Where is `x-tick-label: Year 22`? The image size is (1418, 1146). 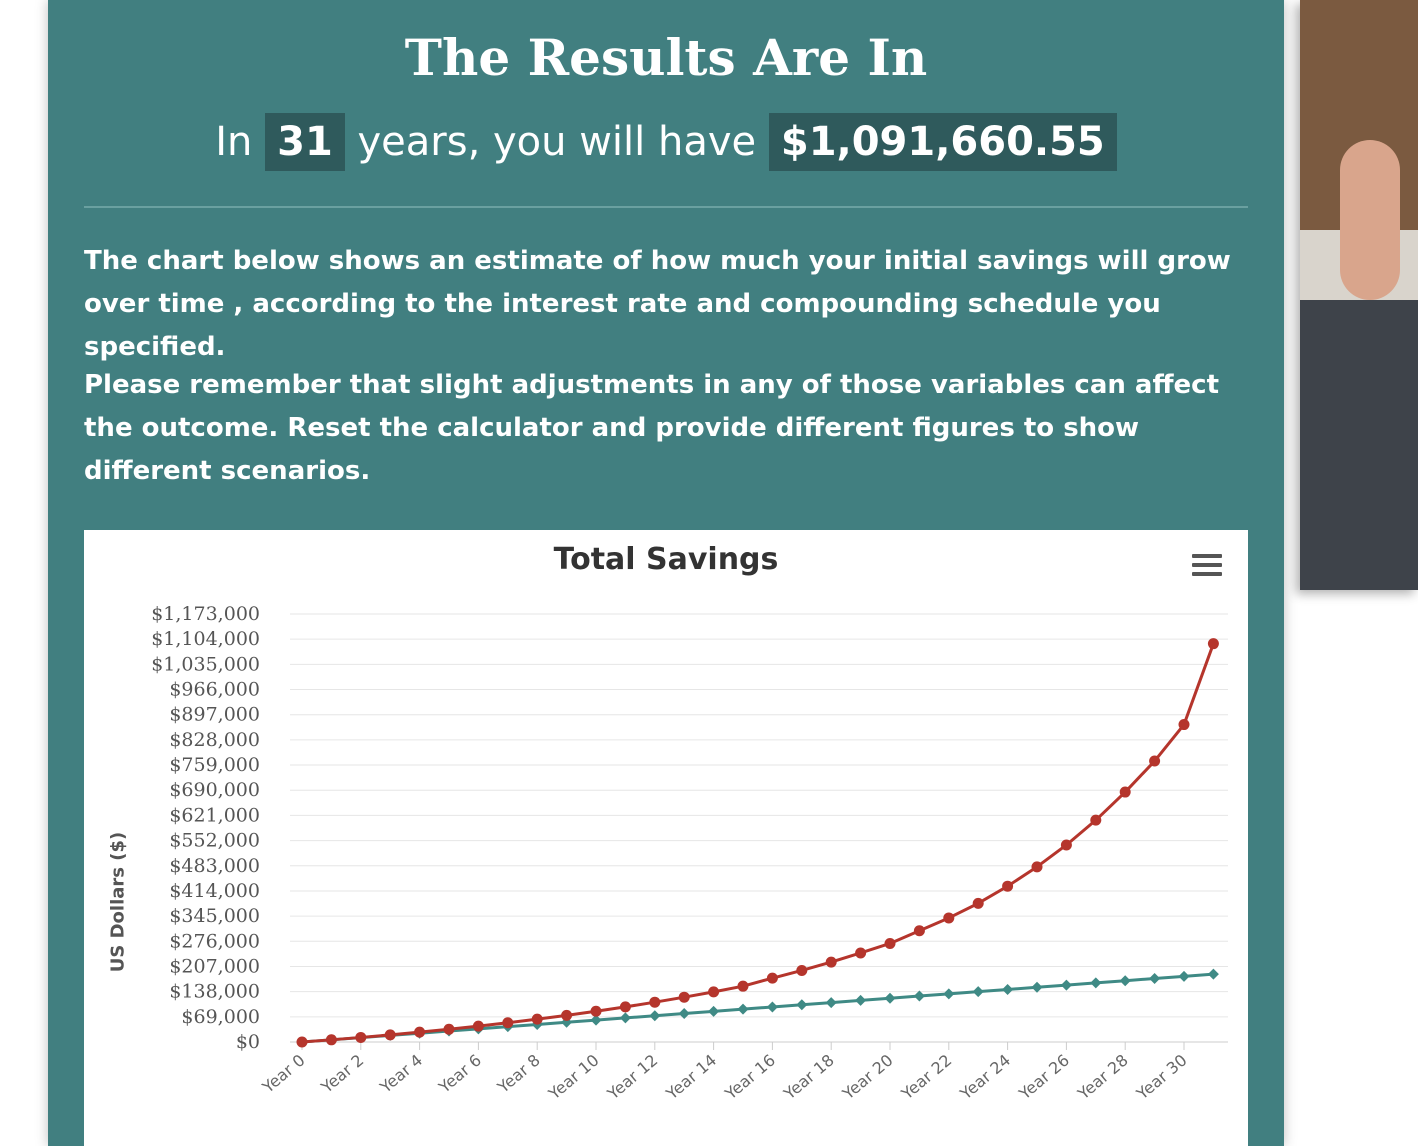 x-tick-label: Year 22 is located at coordinates (926, 1077).